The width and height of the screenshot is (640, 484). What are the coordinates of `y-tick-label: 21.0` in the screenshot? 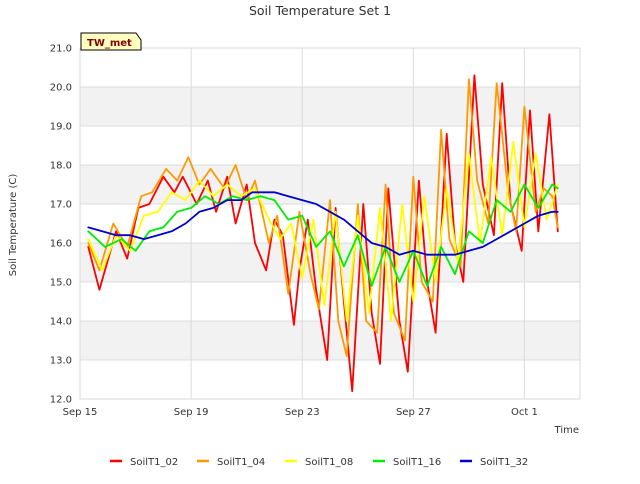 It's located at (61, 49).